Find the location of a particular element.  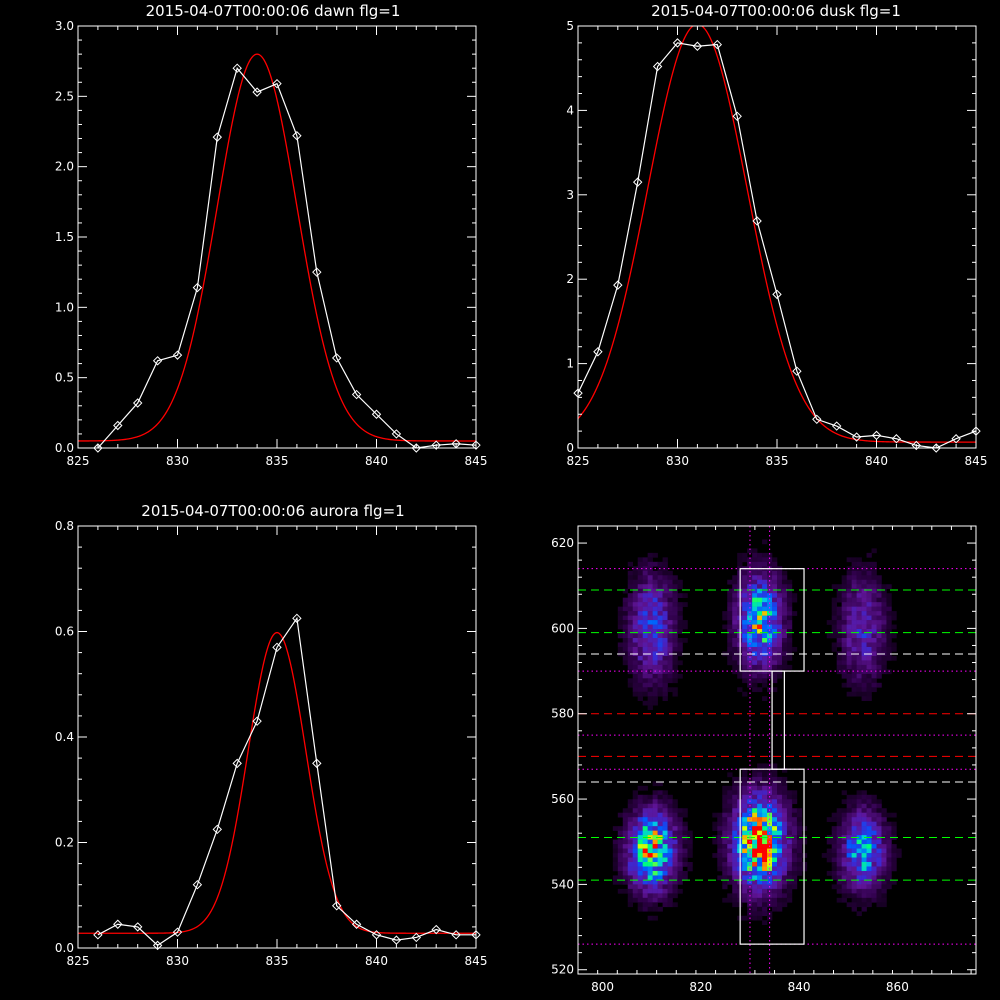

aurora-data-point is located at coordinates (177, 932).